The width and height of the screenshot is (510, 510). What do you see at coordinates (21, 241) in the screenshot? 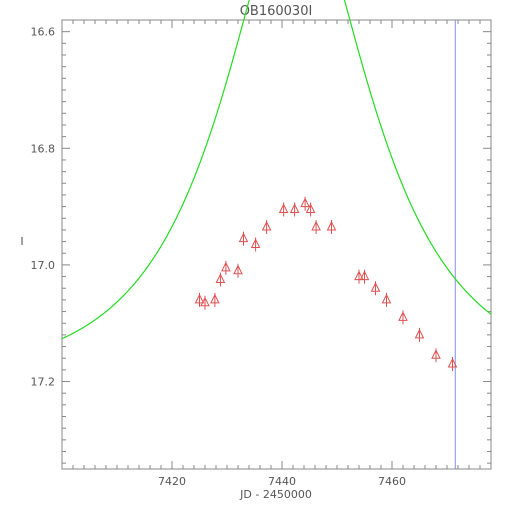
I see `y-axis-label: I` at bounding box center [21, 241].